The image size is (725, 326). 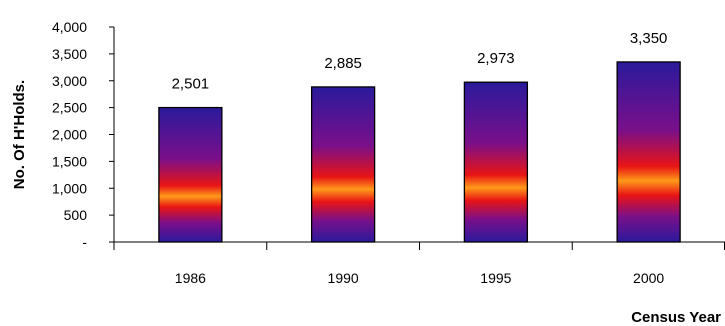 What do you see at coordinates (19, 134) in the screenshot?
I see `y-axis-title: No. Of H'Holds.` at bounding box center [19, 134].